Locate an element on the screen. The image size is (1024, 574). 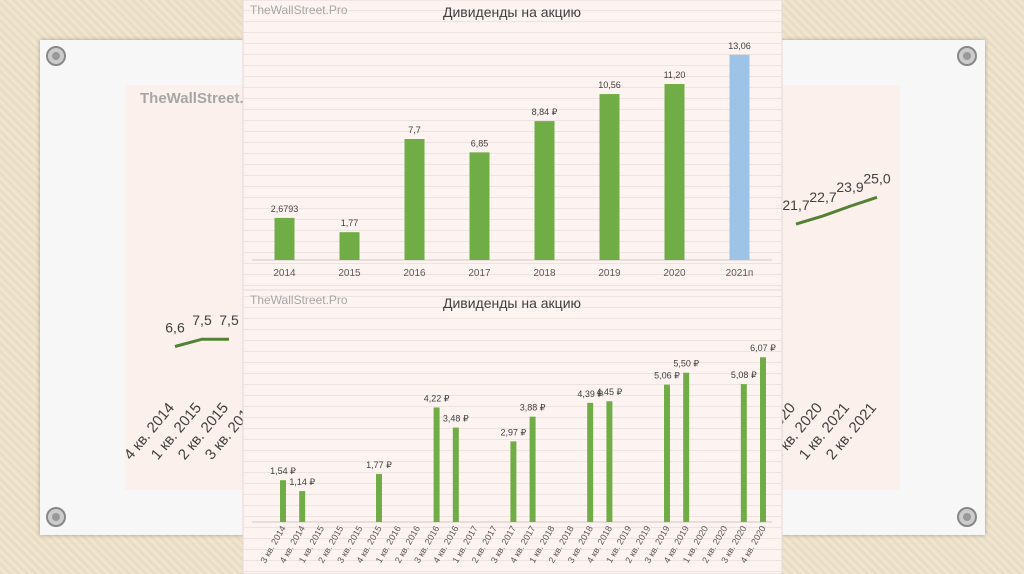
value-label: 23,9 is located at coordinates (849, 187).